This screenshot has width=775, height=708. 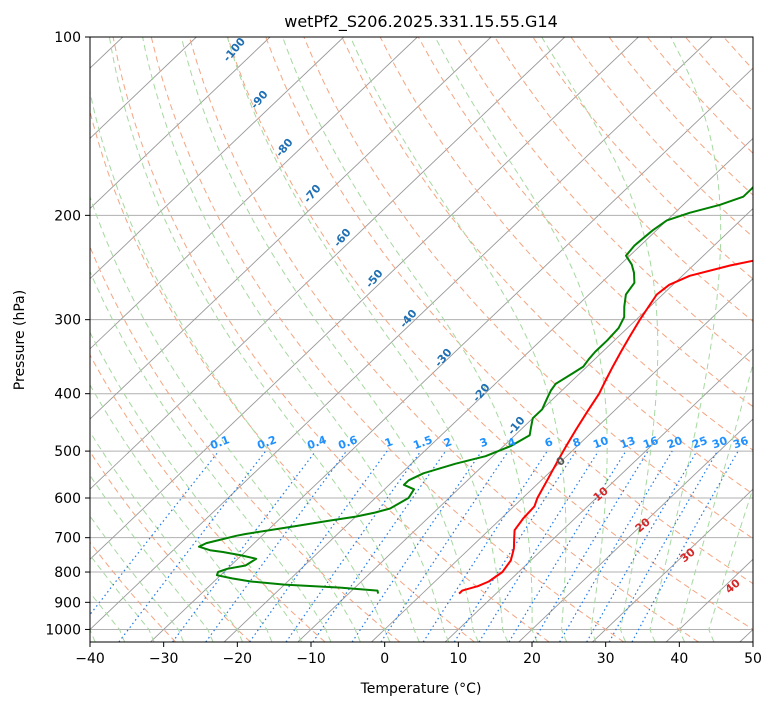 I want to click on x-tick-label: −30, so click(x=164, y=659).